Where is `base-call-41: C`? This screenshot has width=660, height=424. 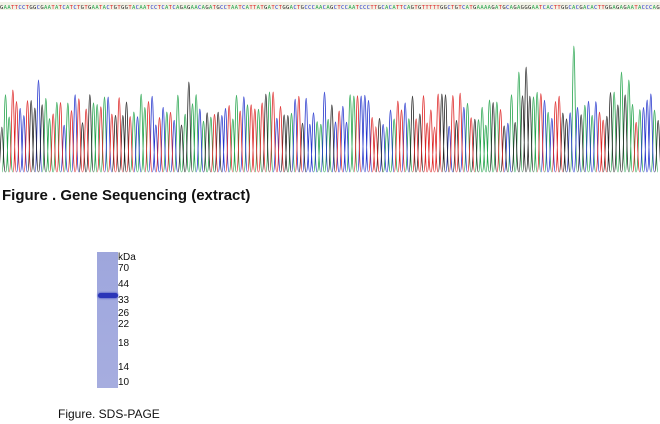 base-call-41: C is located at coordinates (151, 8).